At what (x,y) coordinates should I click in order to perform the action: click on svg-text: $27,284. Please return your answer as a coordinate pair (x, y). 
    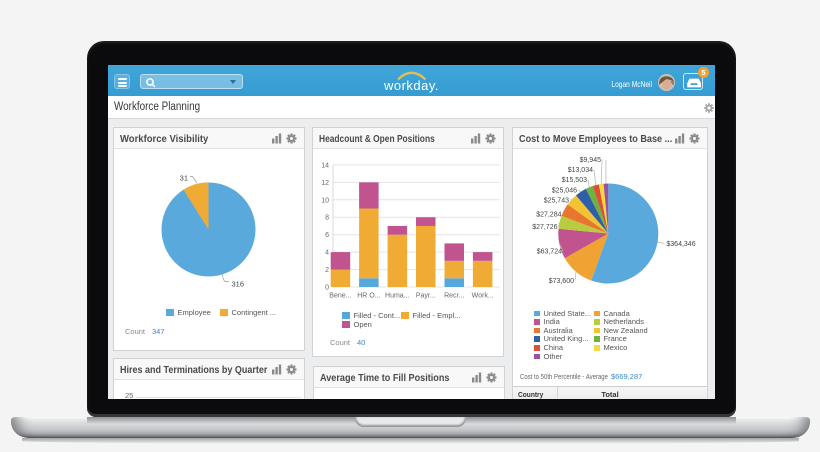
    Looking at the image, I should click on (548, 214).